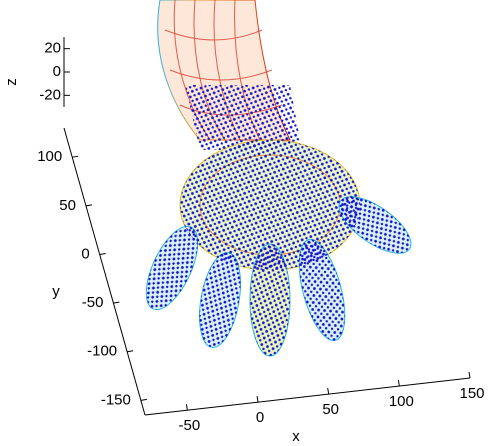  What do you see at coordinates (93, 302) in the screenshot?
I see `y-tick-label: -50` at bounding box center [93, 302].